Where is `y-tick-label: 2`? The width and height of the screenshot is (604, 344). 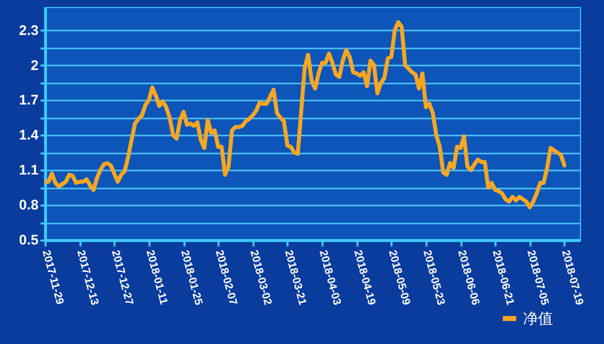
y-tick-label: 2 is located at coordinates (34, 64).